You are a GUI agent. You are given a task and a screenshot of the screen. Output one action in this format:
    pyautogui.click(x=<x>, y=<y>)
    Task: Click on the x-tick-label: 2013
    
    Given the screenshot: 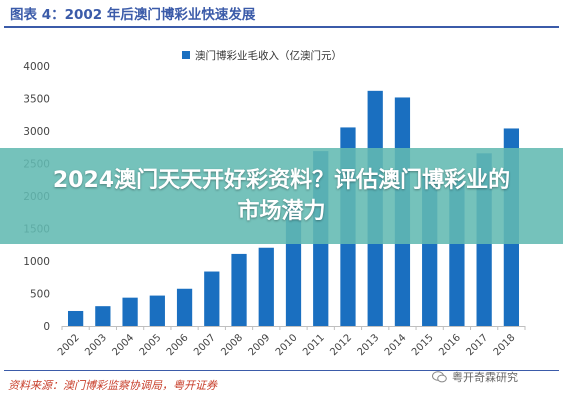 What is the action you would take?
    pyautogui.click(x=369, y=345)
    